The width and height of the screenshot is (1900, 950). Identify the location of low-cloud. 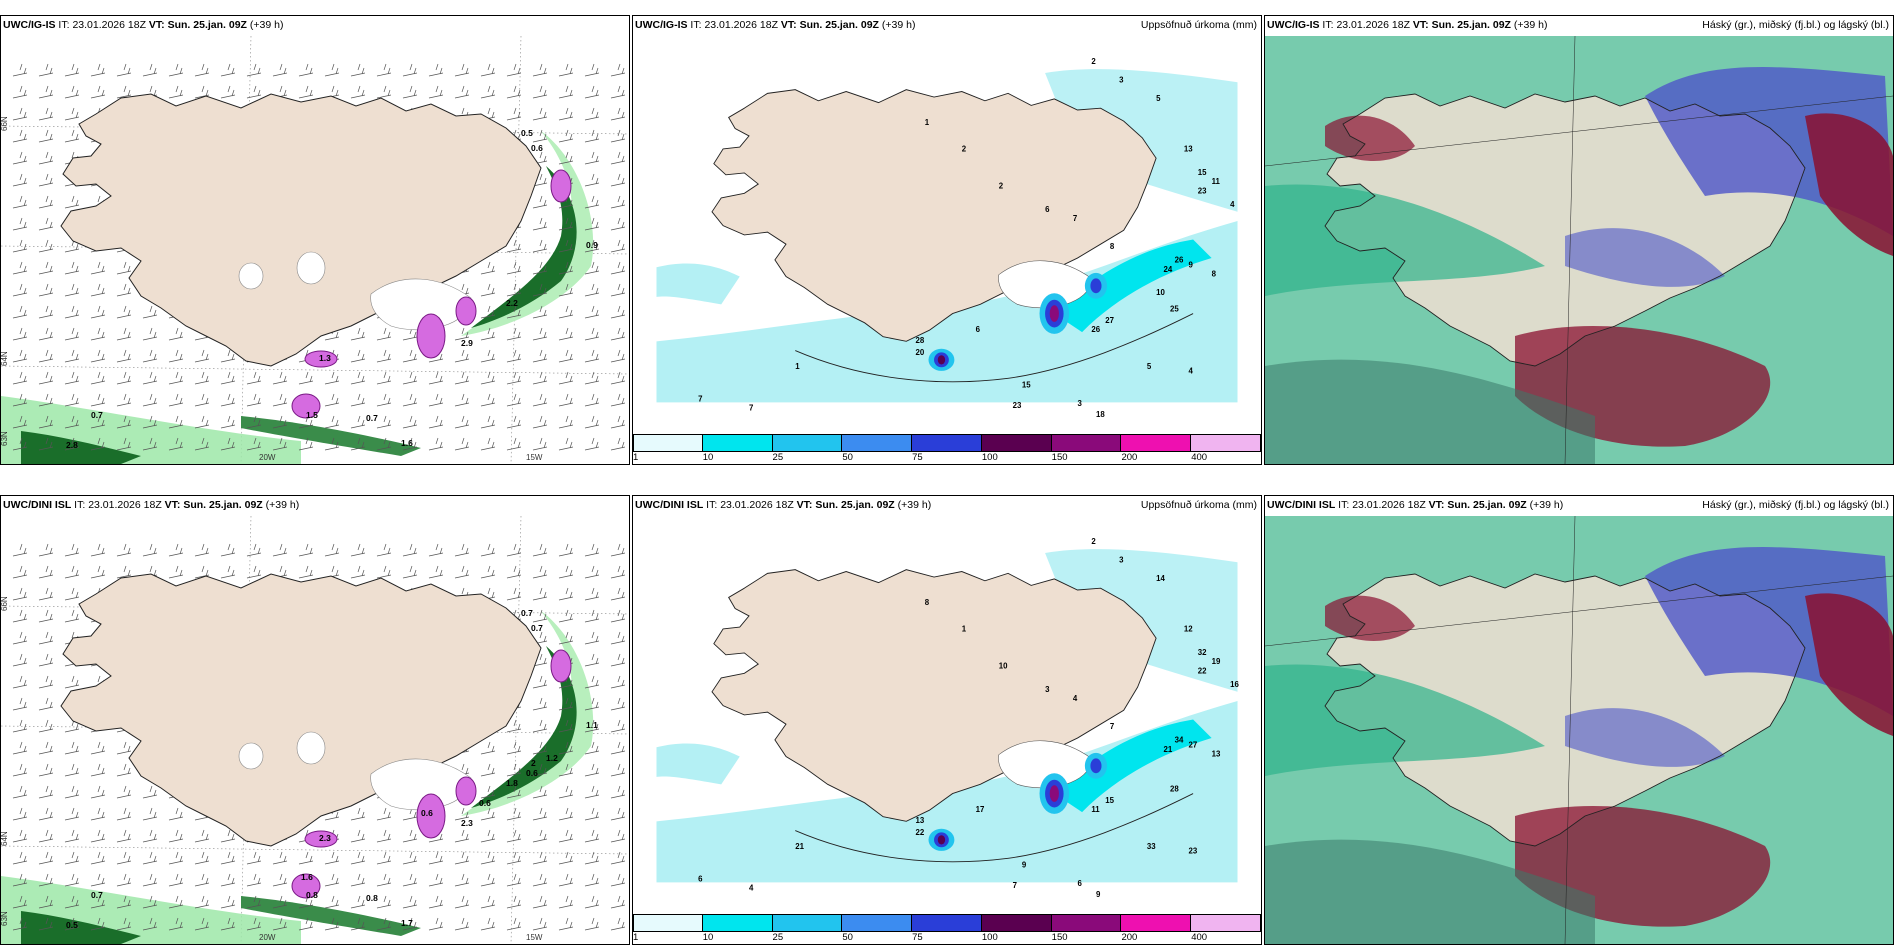
(1849, 184).